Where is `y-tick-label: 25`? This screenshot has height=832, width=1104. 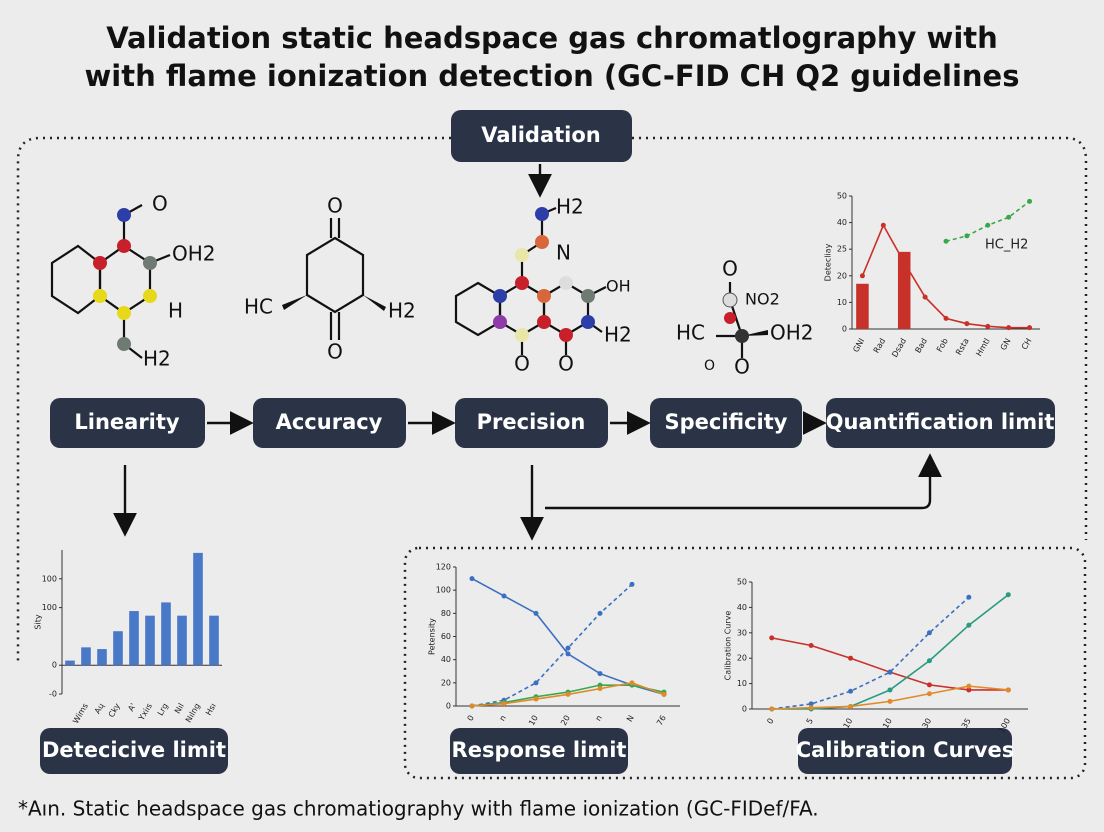
y-tick-label: 25 is located at coordinates (842, 249).